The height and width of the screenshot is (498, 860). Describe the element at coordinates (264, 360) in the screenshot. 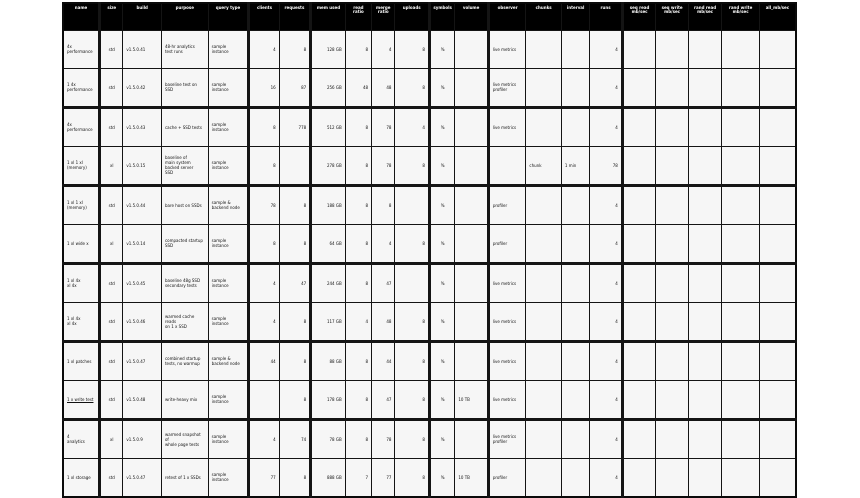

I see `cell: 44` at that location.